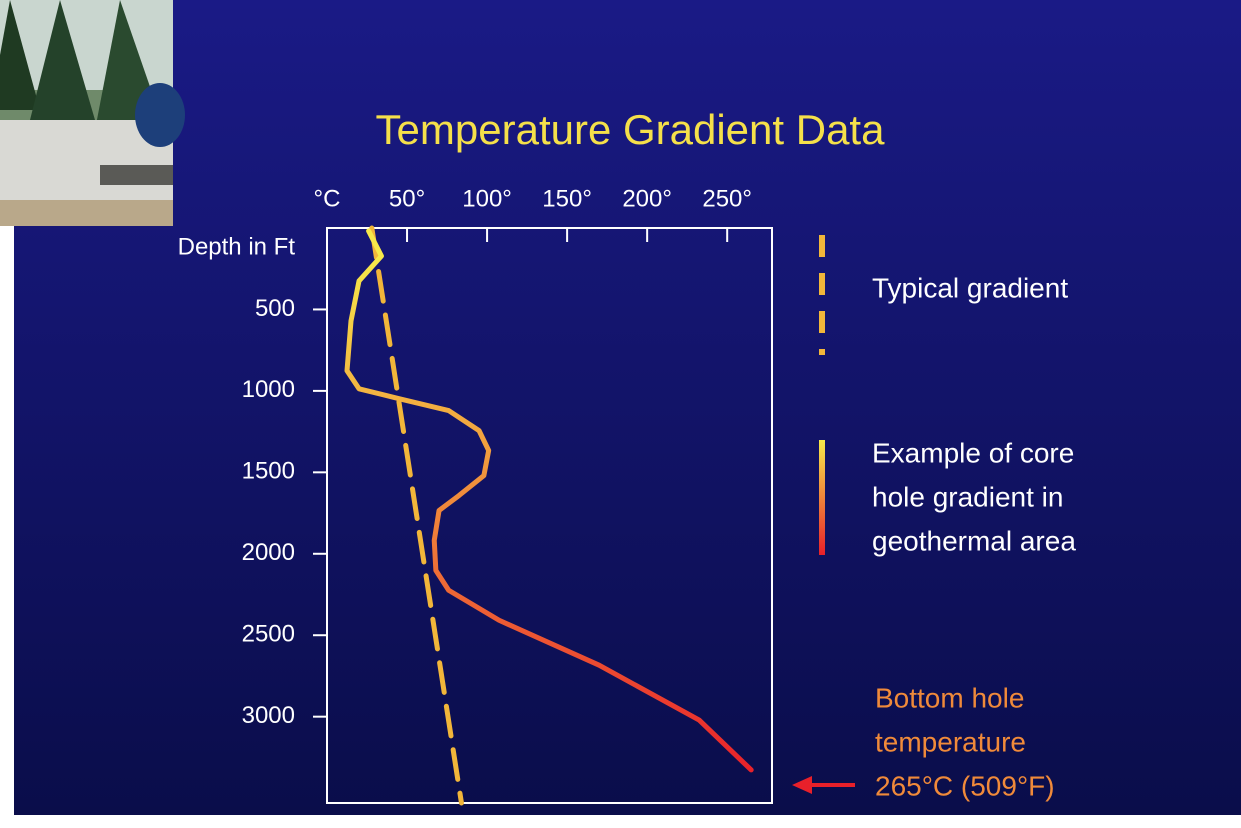 This screenshot has width=1241, height=828. What do you see at coordinates (268, 715) in the screenshot?
I see `y-tick-label: 3000` at bounding box center [268, 715].